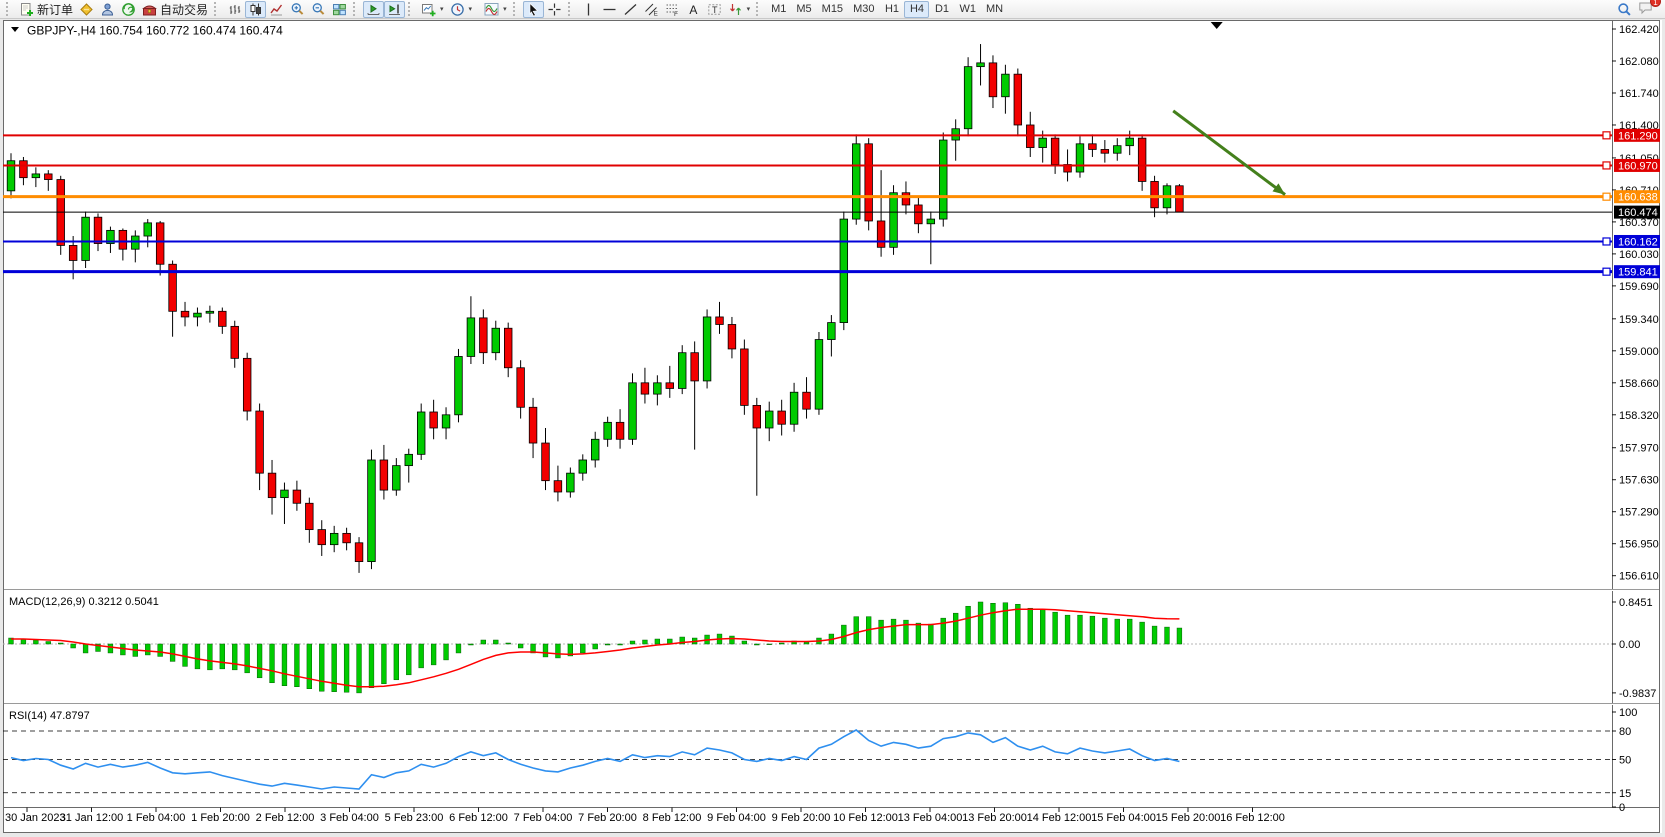 This screenshot has width=1665, height=837. What do you see at coordinates (149, 10) in the screenshot?
I see `autotrading-icon` at bounding box center [149, 10].